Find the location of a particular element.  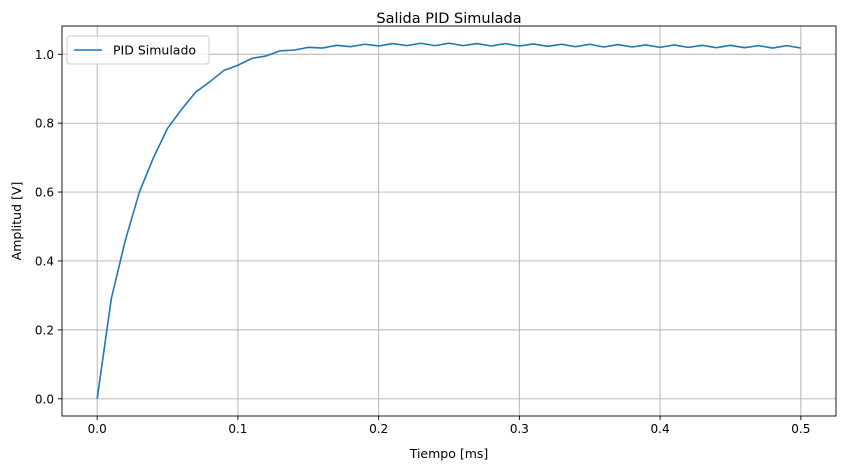

legend: PID Simulado is located at coordinates (138, 50).